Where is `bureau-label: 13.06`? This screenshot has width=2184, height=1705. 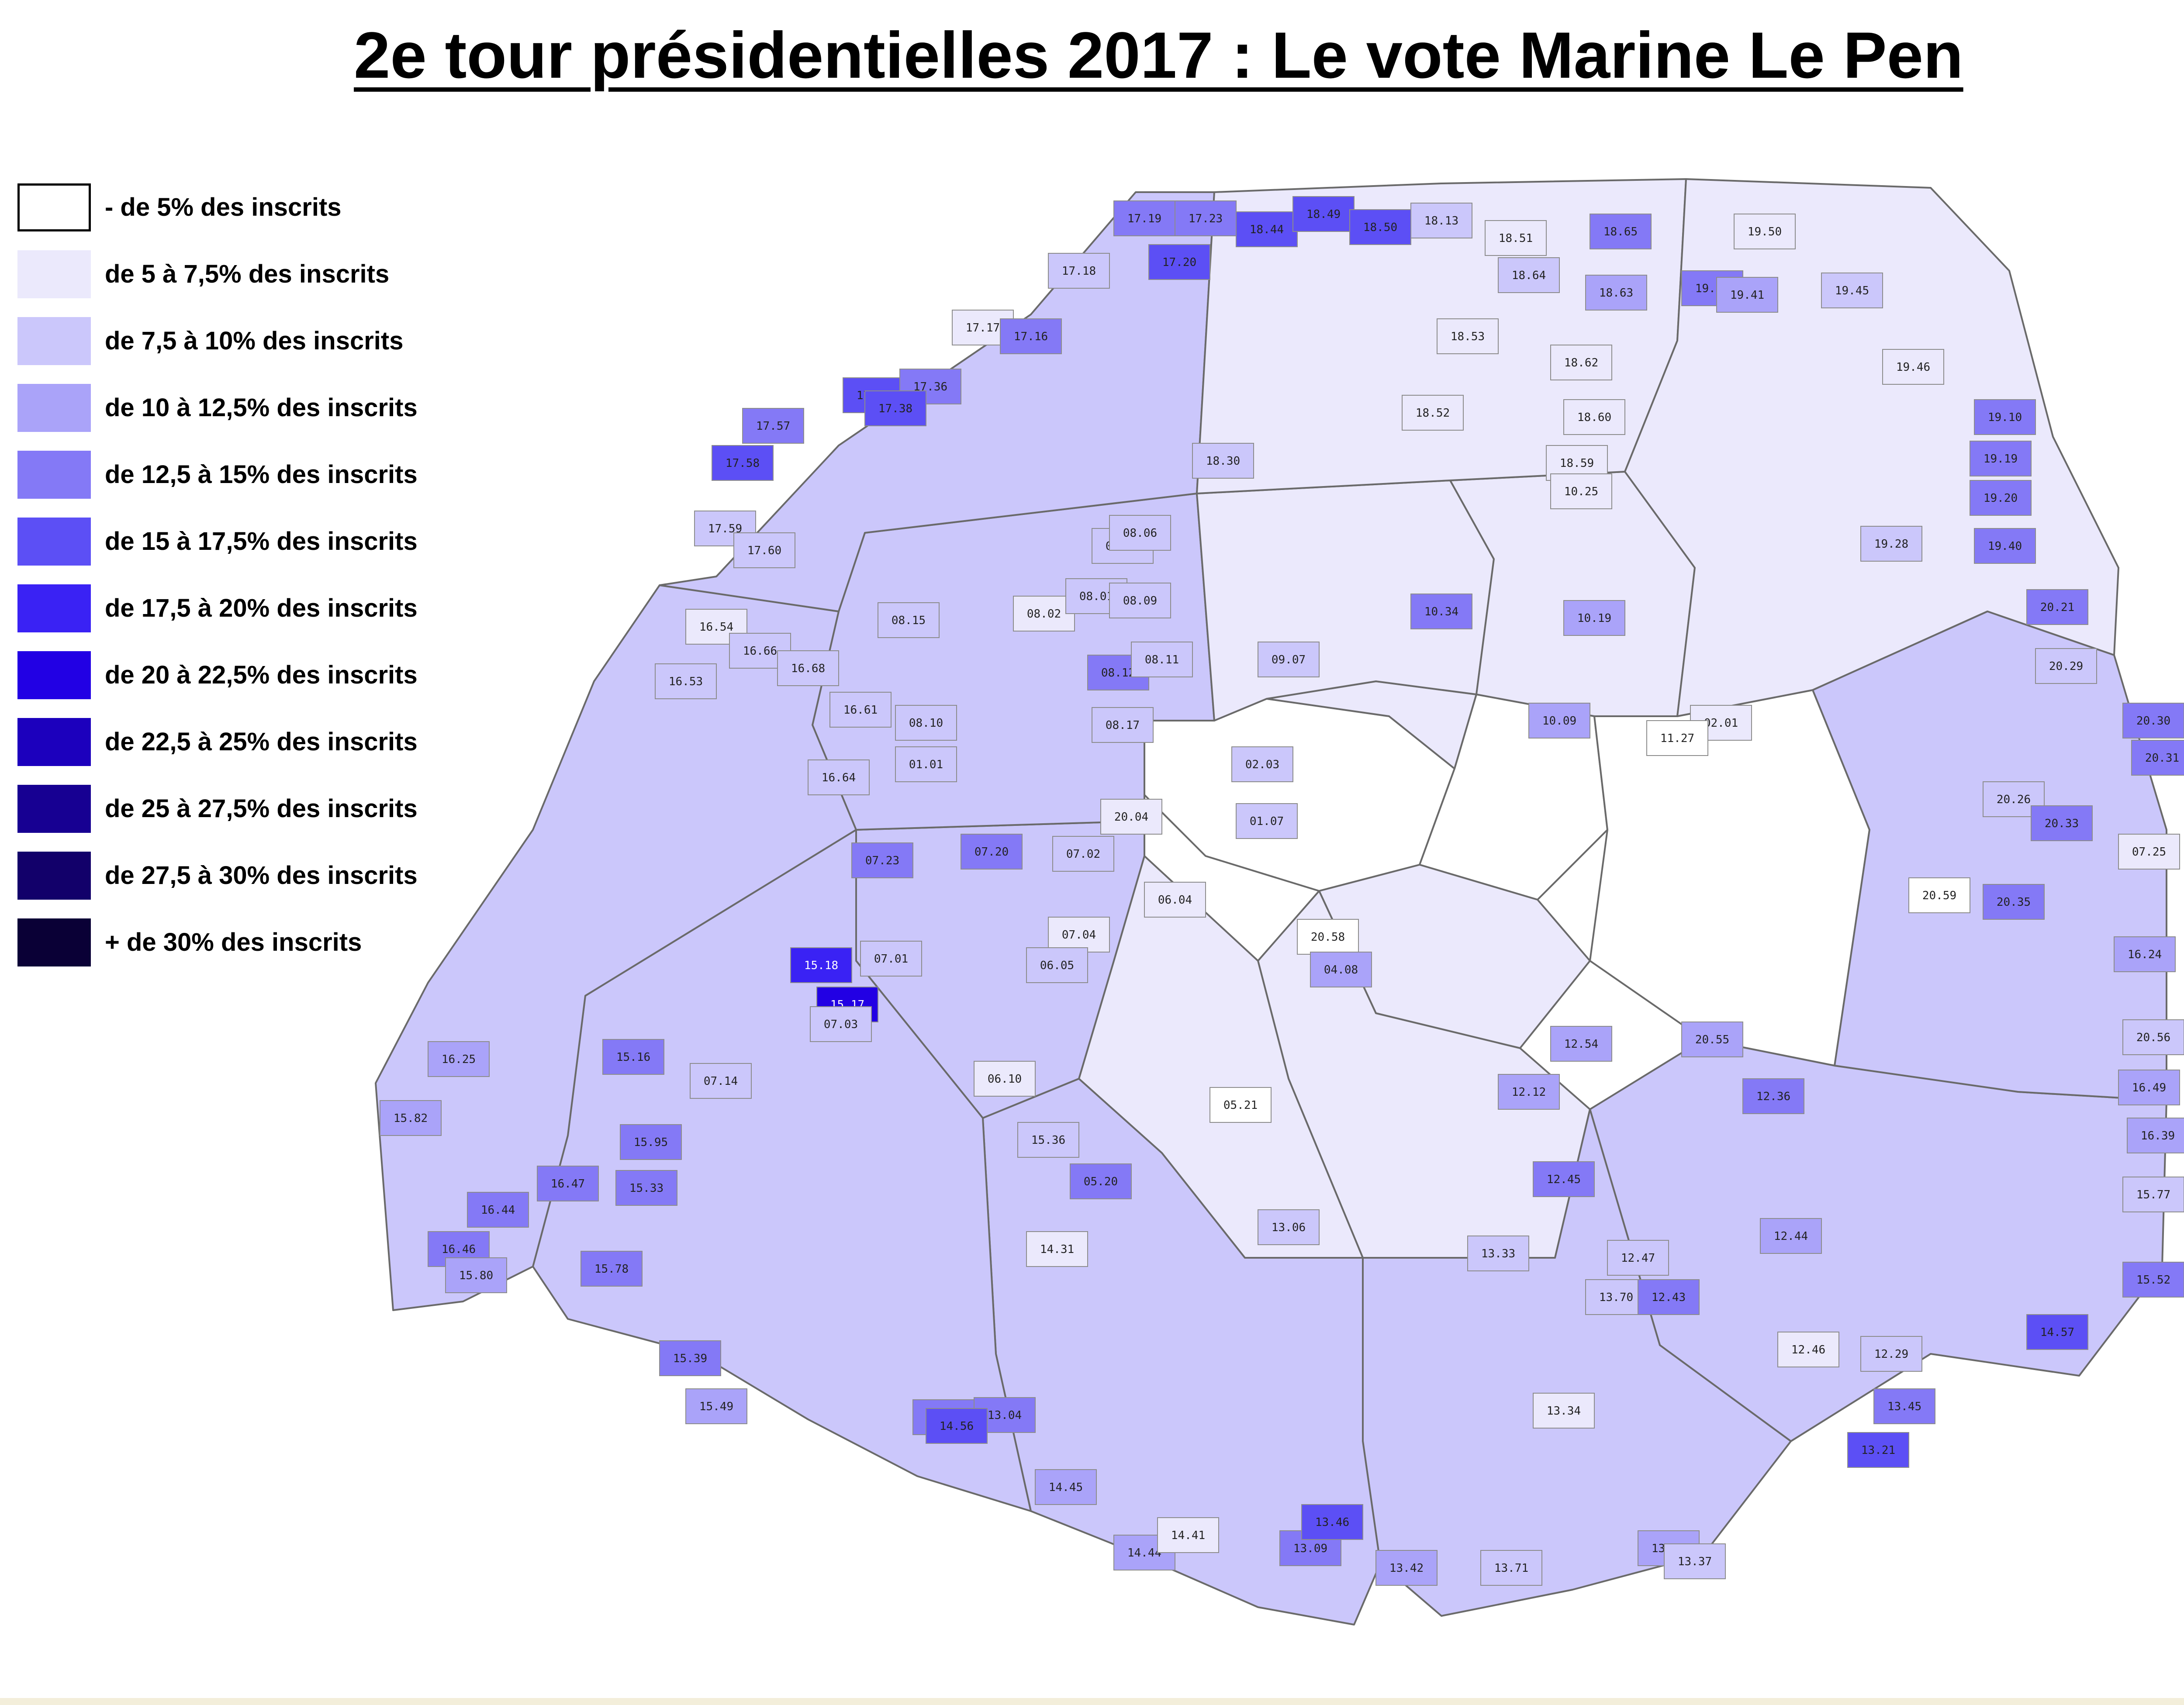 bureau-label: 13.06 is located at coordinates (1289, 1227).